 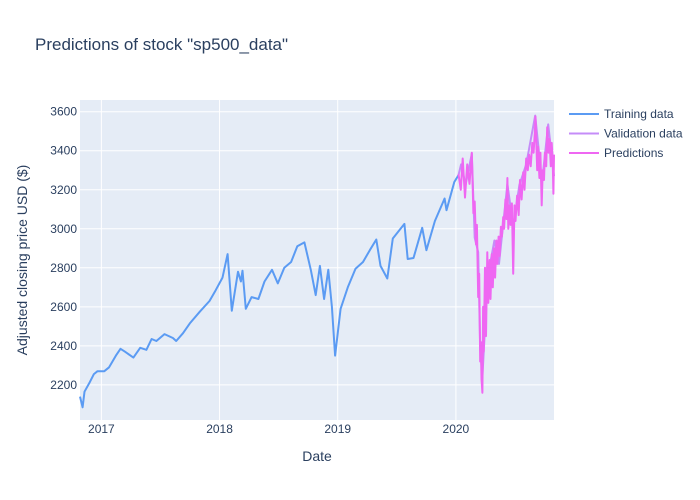 I want to click on y-tick-label: 2800, so click(x=63, y=268).